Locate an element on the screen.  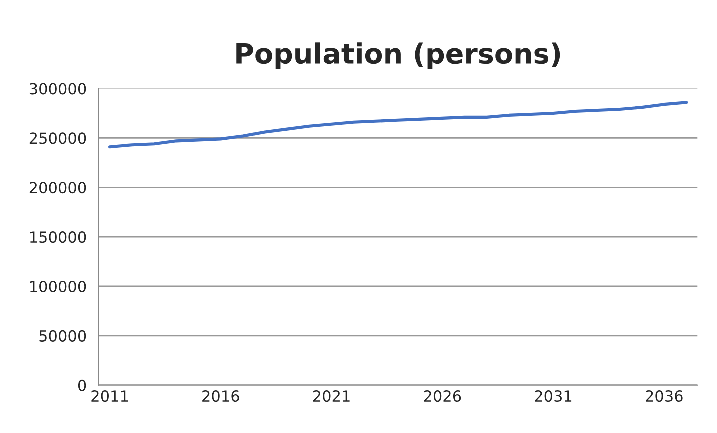
y-tick-label: 150000 is located at coordinates (58, 238).